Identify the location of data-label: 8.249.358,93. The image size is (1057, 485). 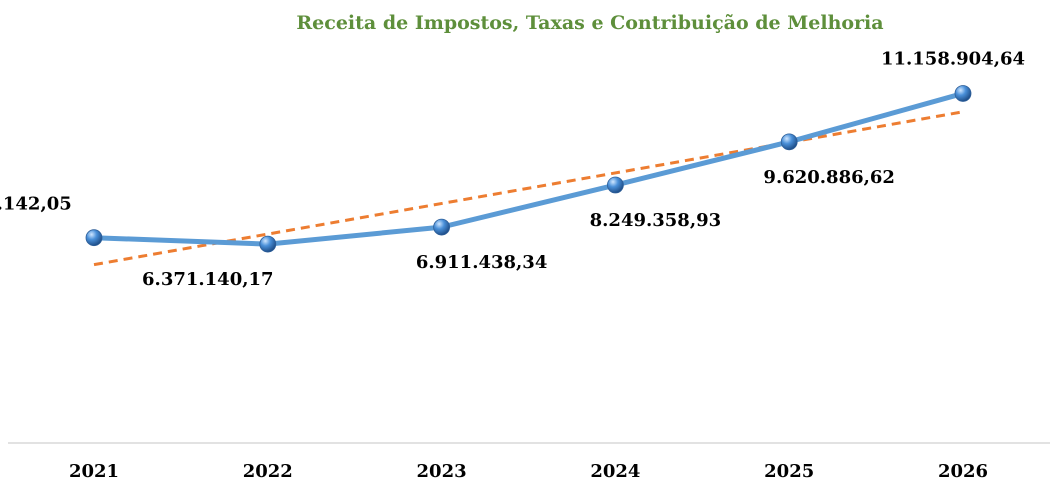
(656, 220).